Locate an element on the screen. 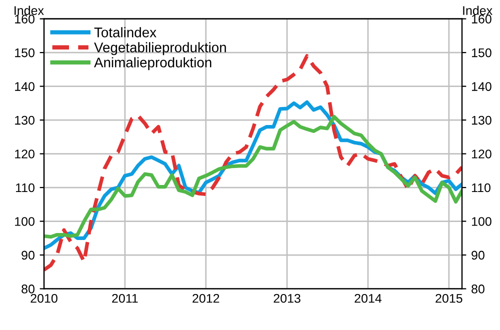 Image resolution: width=500 pixels, height=330 pixels. y2-axis-title: Index is located at coordinates (477, 10).